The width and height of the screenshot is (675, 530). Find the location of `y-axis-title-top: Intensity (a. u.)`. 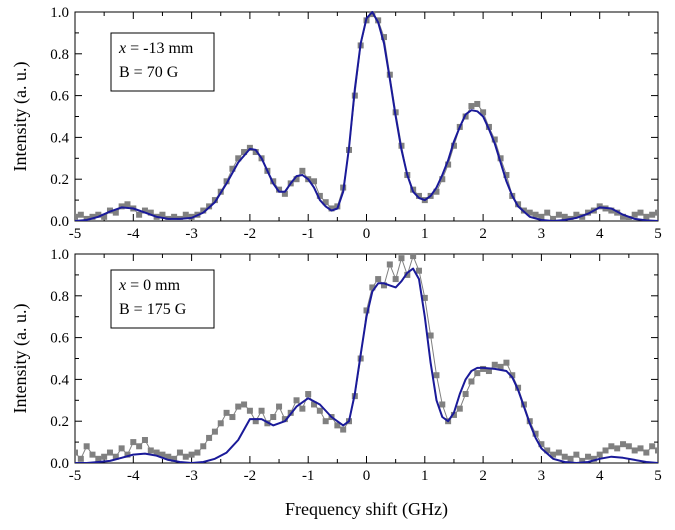

y-axis-title-top: Intensity (a. u.) is located at coordinates (20, 117).